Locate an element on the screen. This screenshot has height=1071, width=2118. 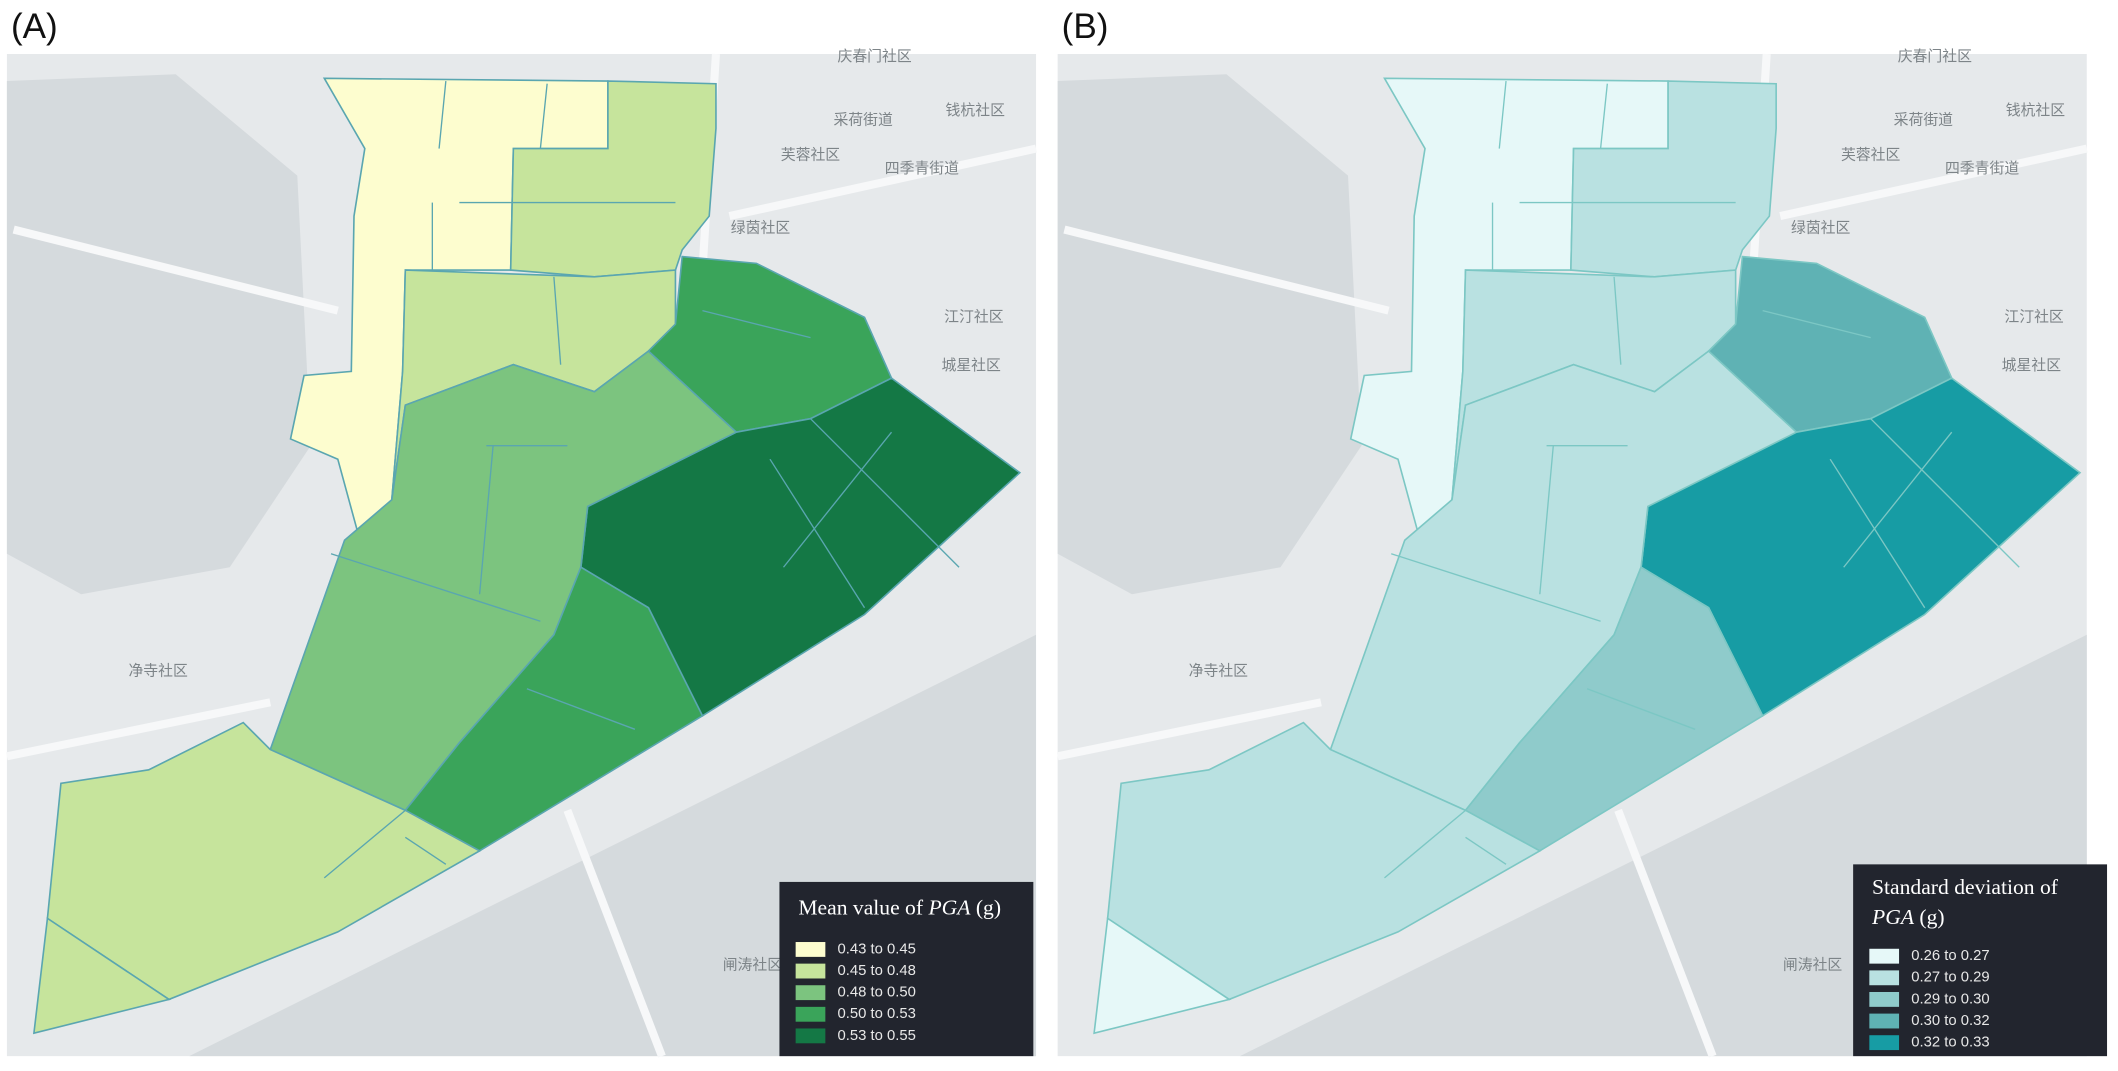
panel-label: (B) is located at coordinates (1085, 26).